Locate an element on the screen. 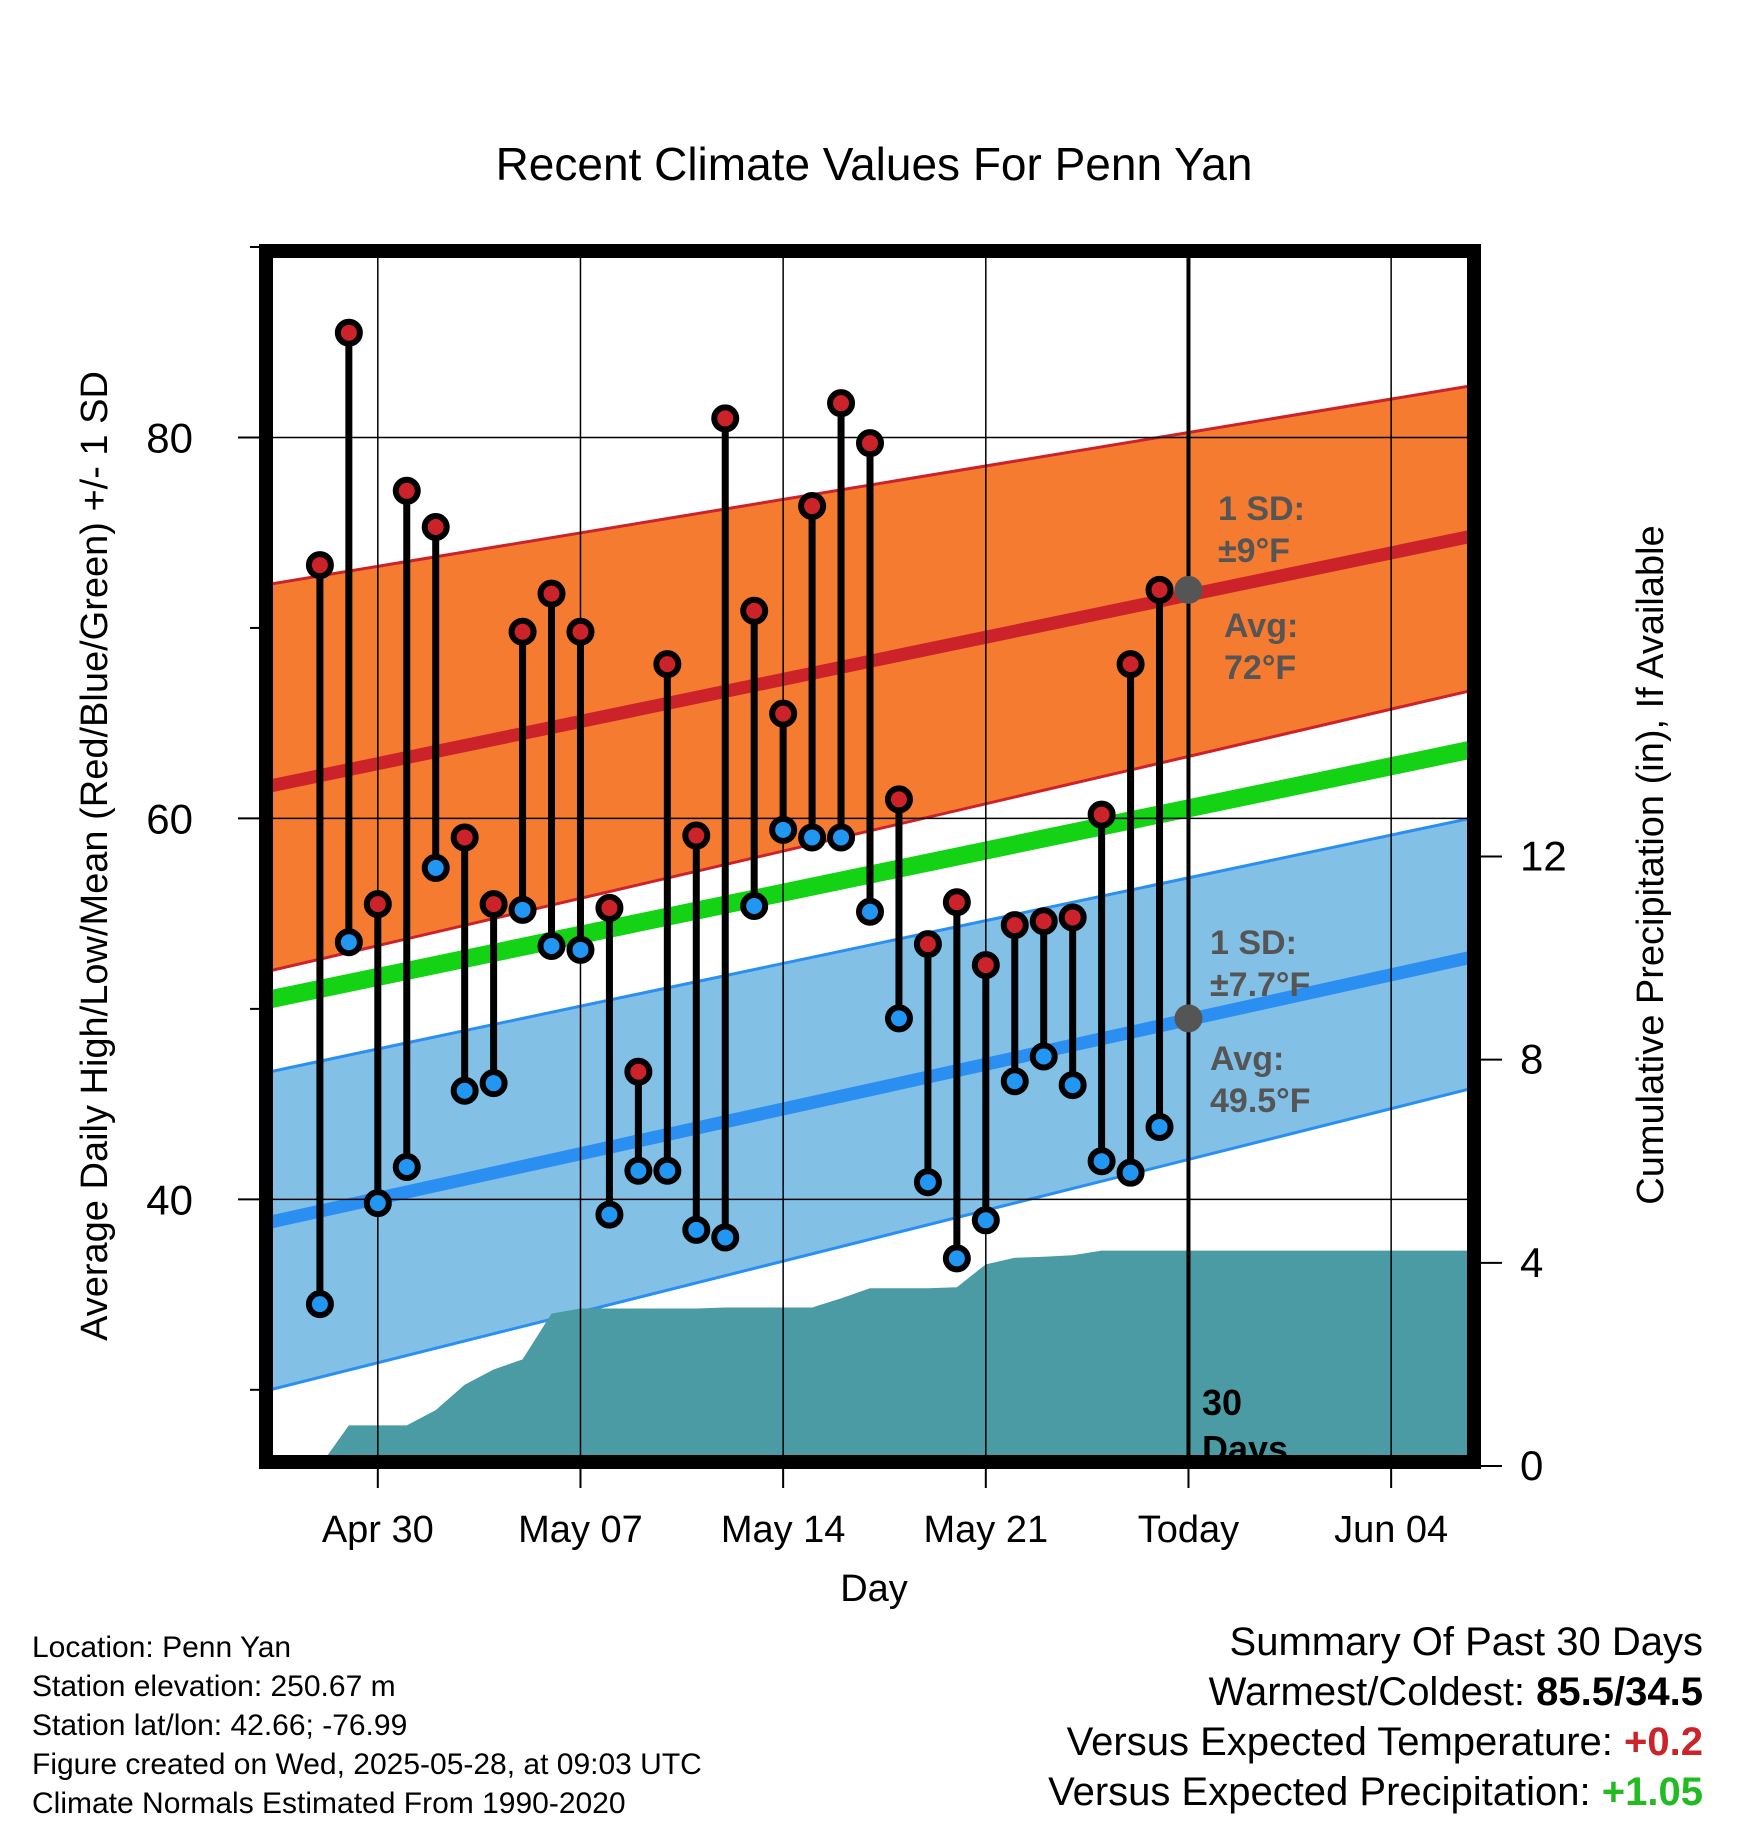 This screenshot has width=1748, height=1828. low-avg-line is located at coordinates (870, 1090).